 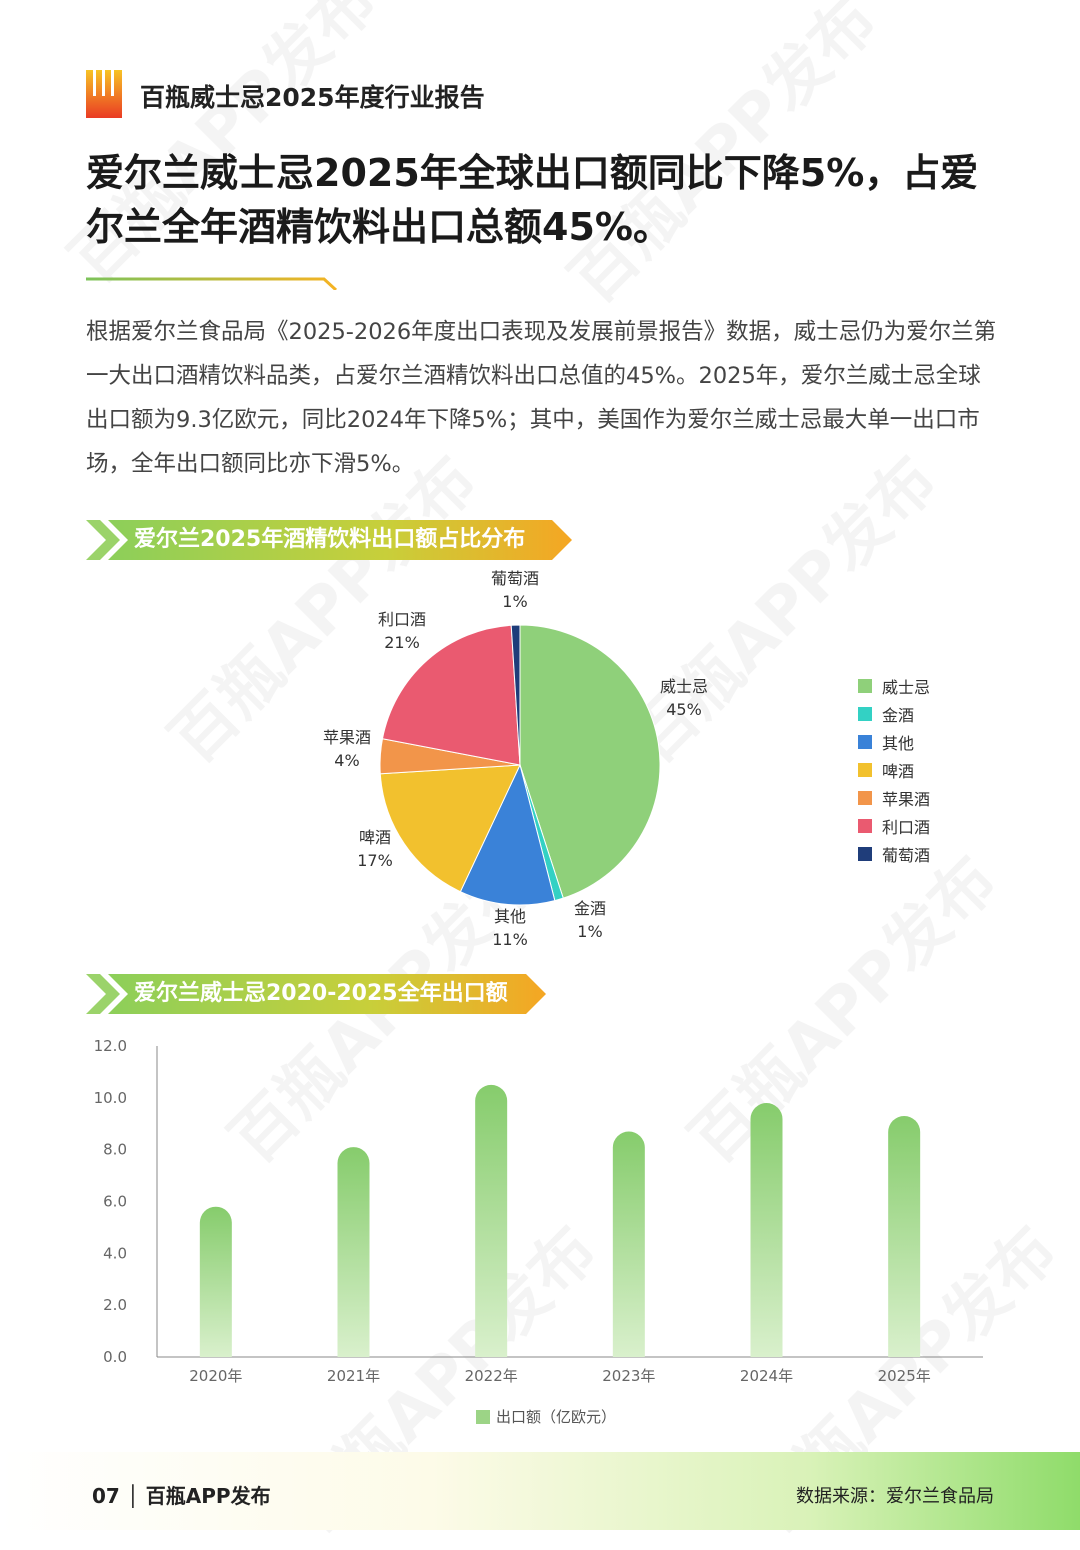 What do you see at coordinates (556, 1417) in the screenshot?
I see `legend-label: 出口额（亿欧元）` at bounding box center [556, 1417].